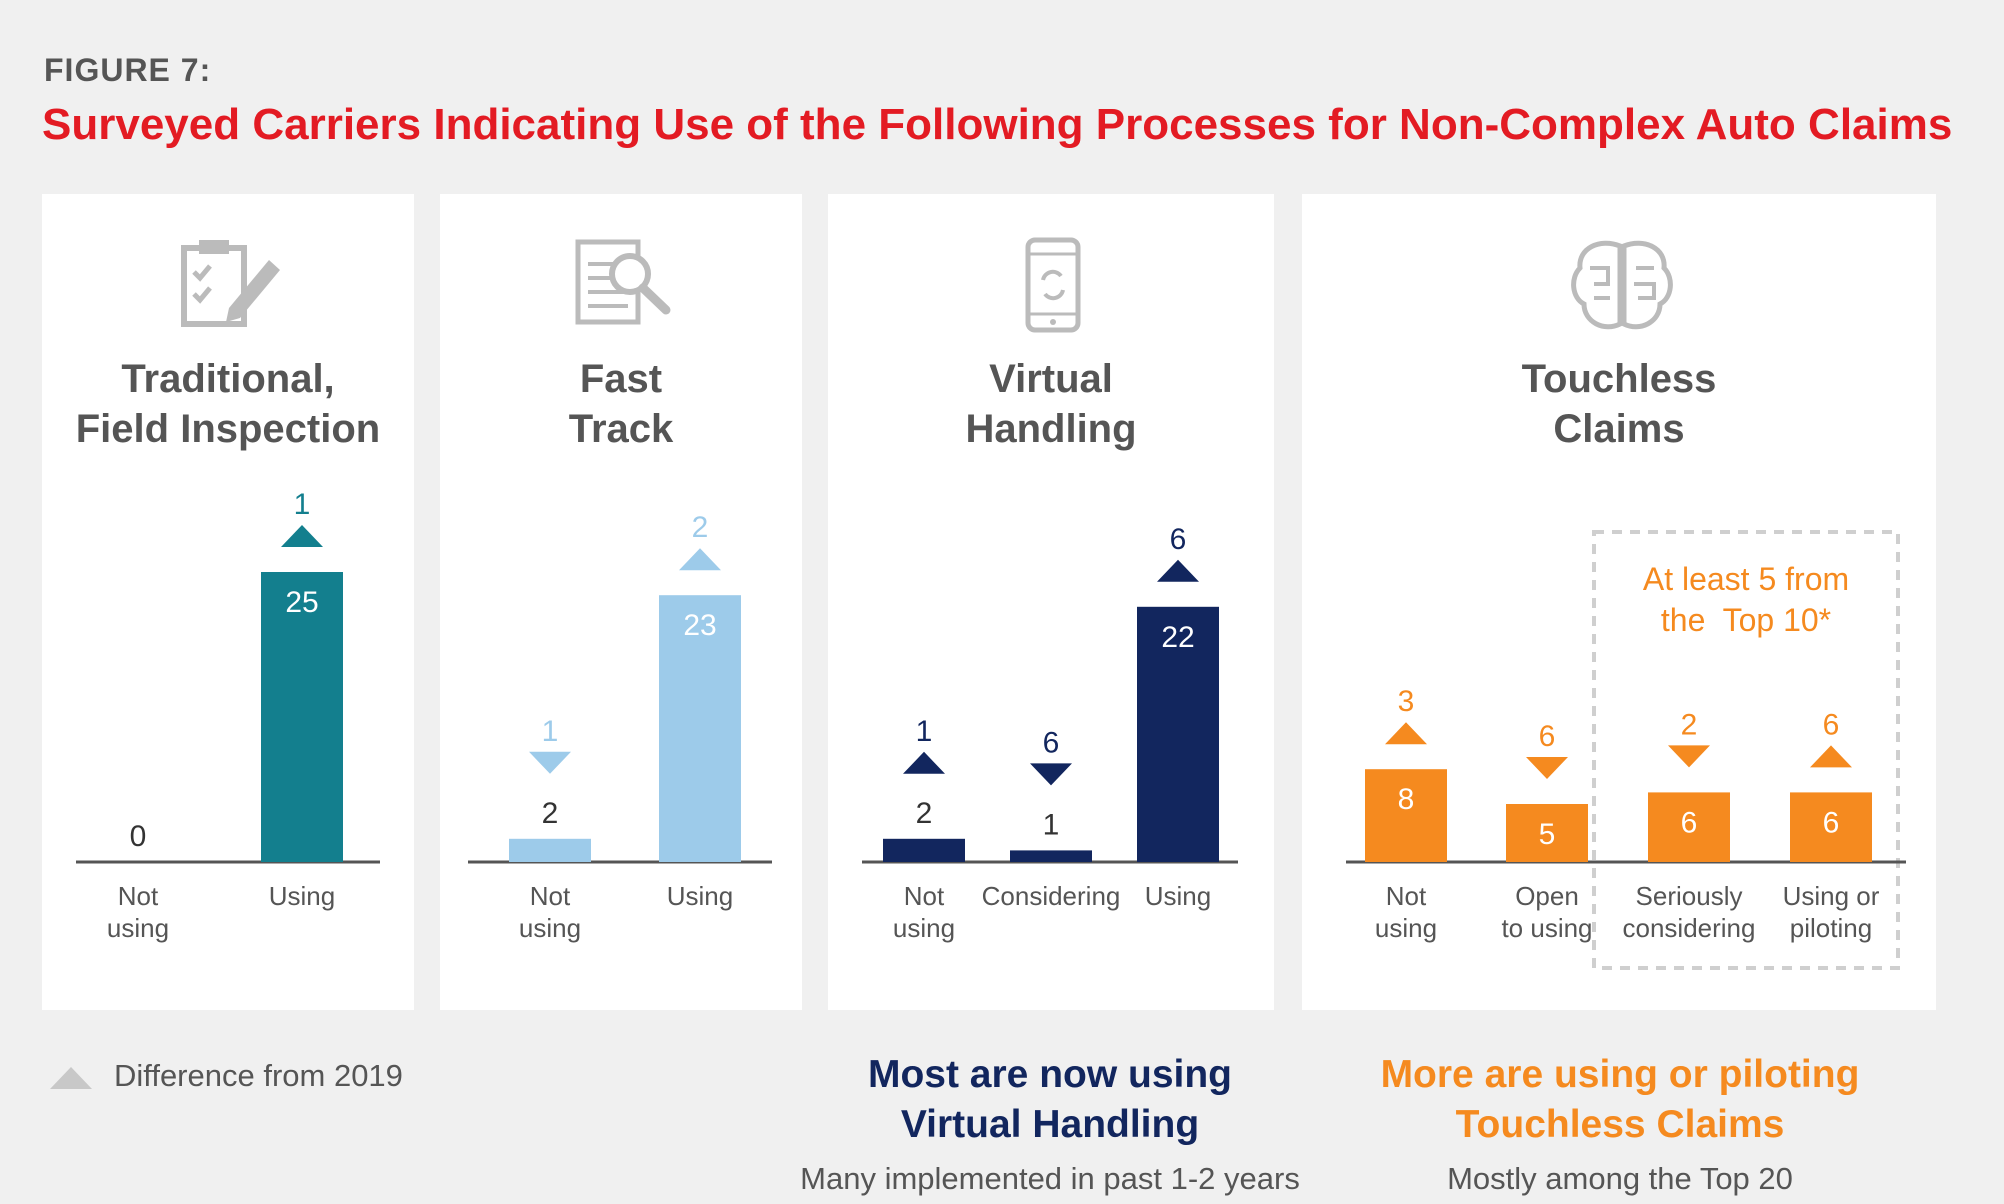 Image resolution: width=2004 pixels, height=1204 pixels. What do you see at coordinates (230, 283) in the screenshot?
I see `clipboard-checklist-icon` at bounding box center [230, 283].